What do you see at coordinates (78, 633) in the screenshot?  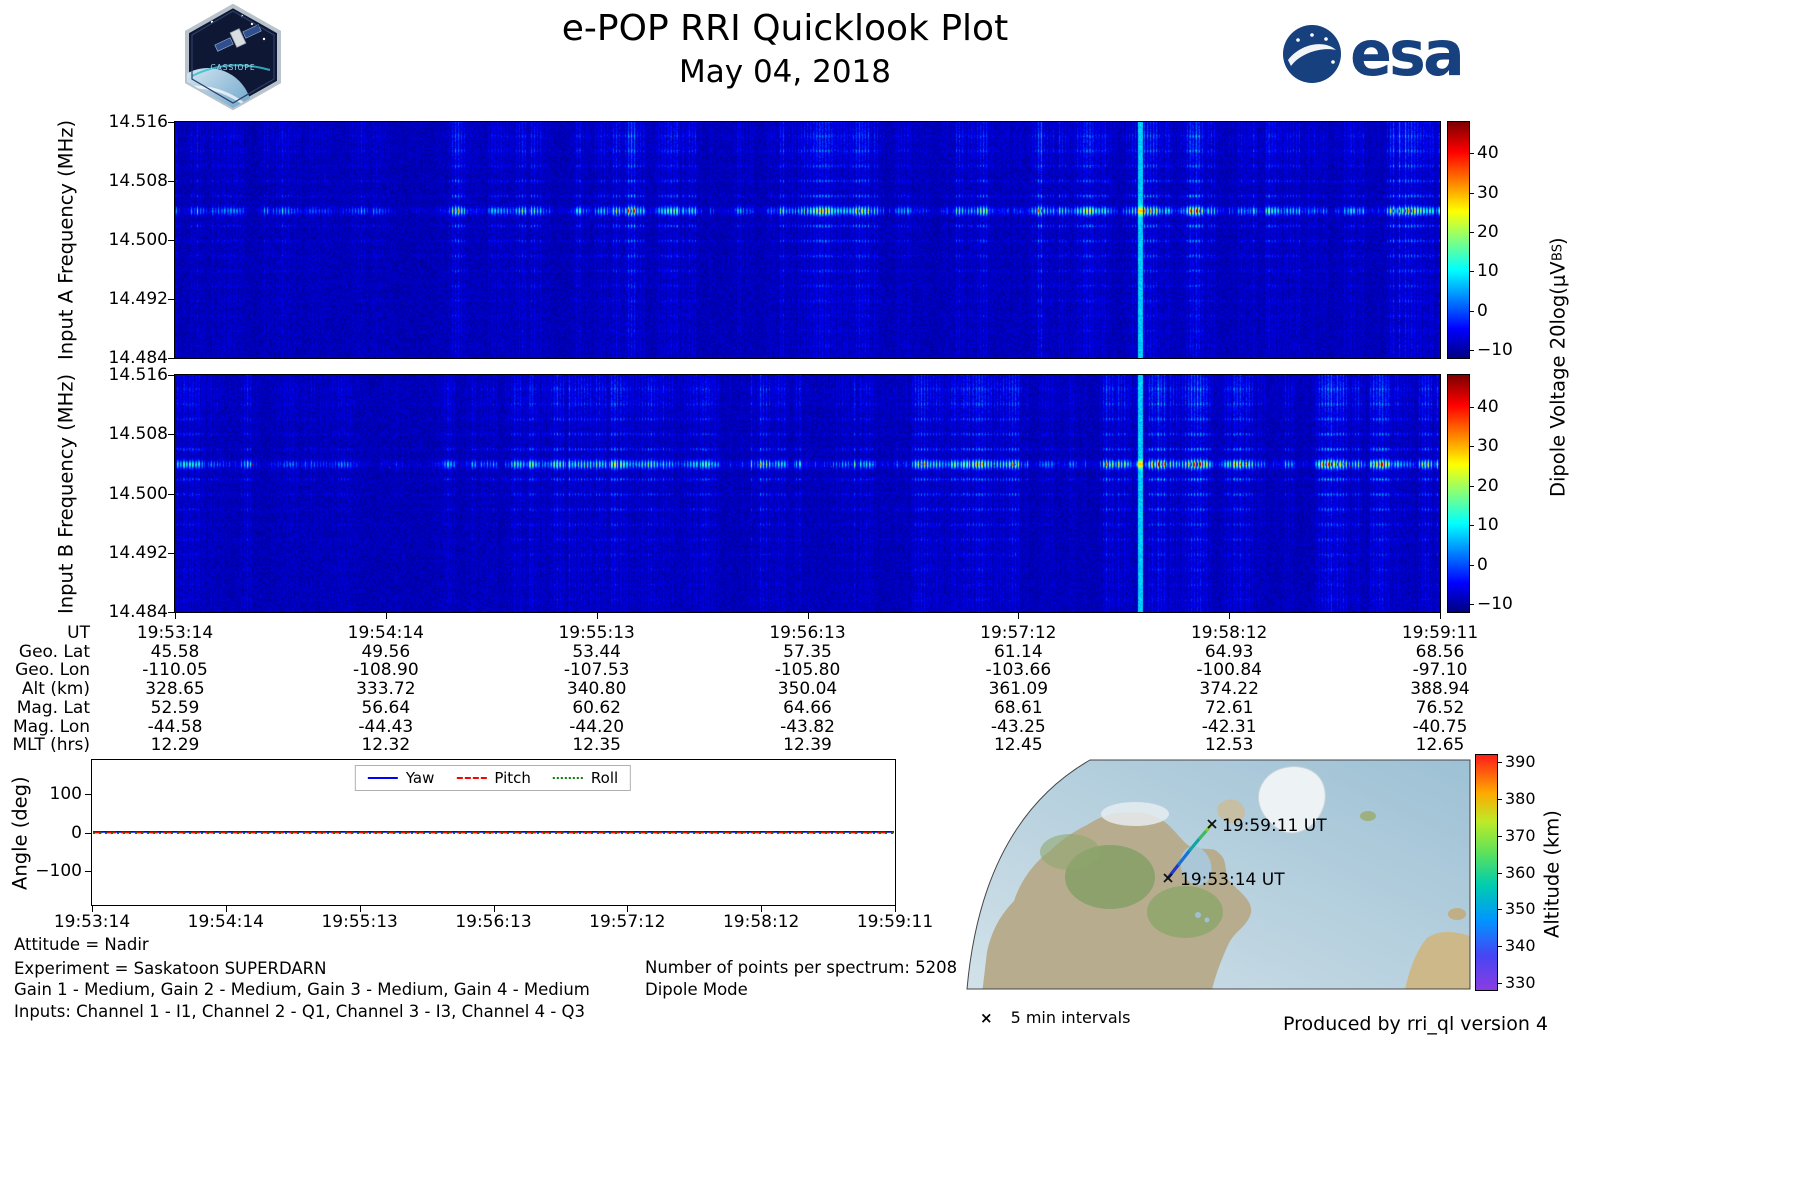 I see `ephemeris-row-label: UT` at bounding box center [78, 633].